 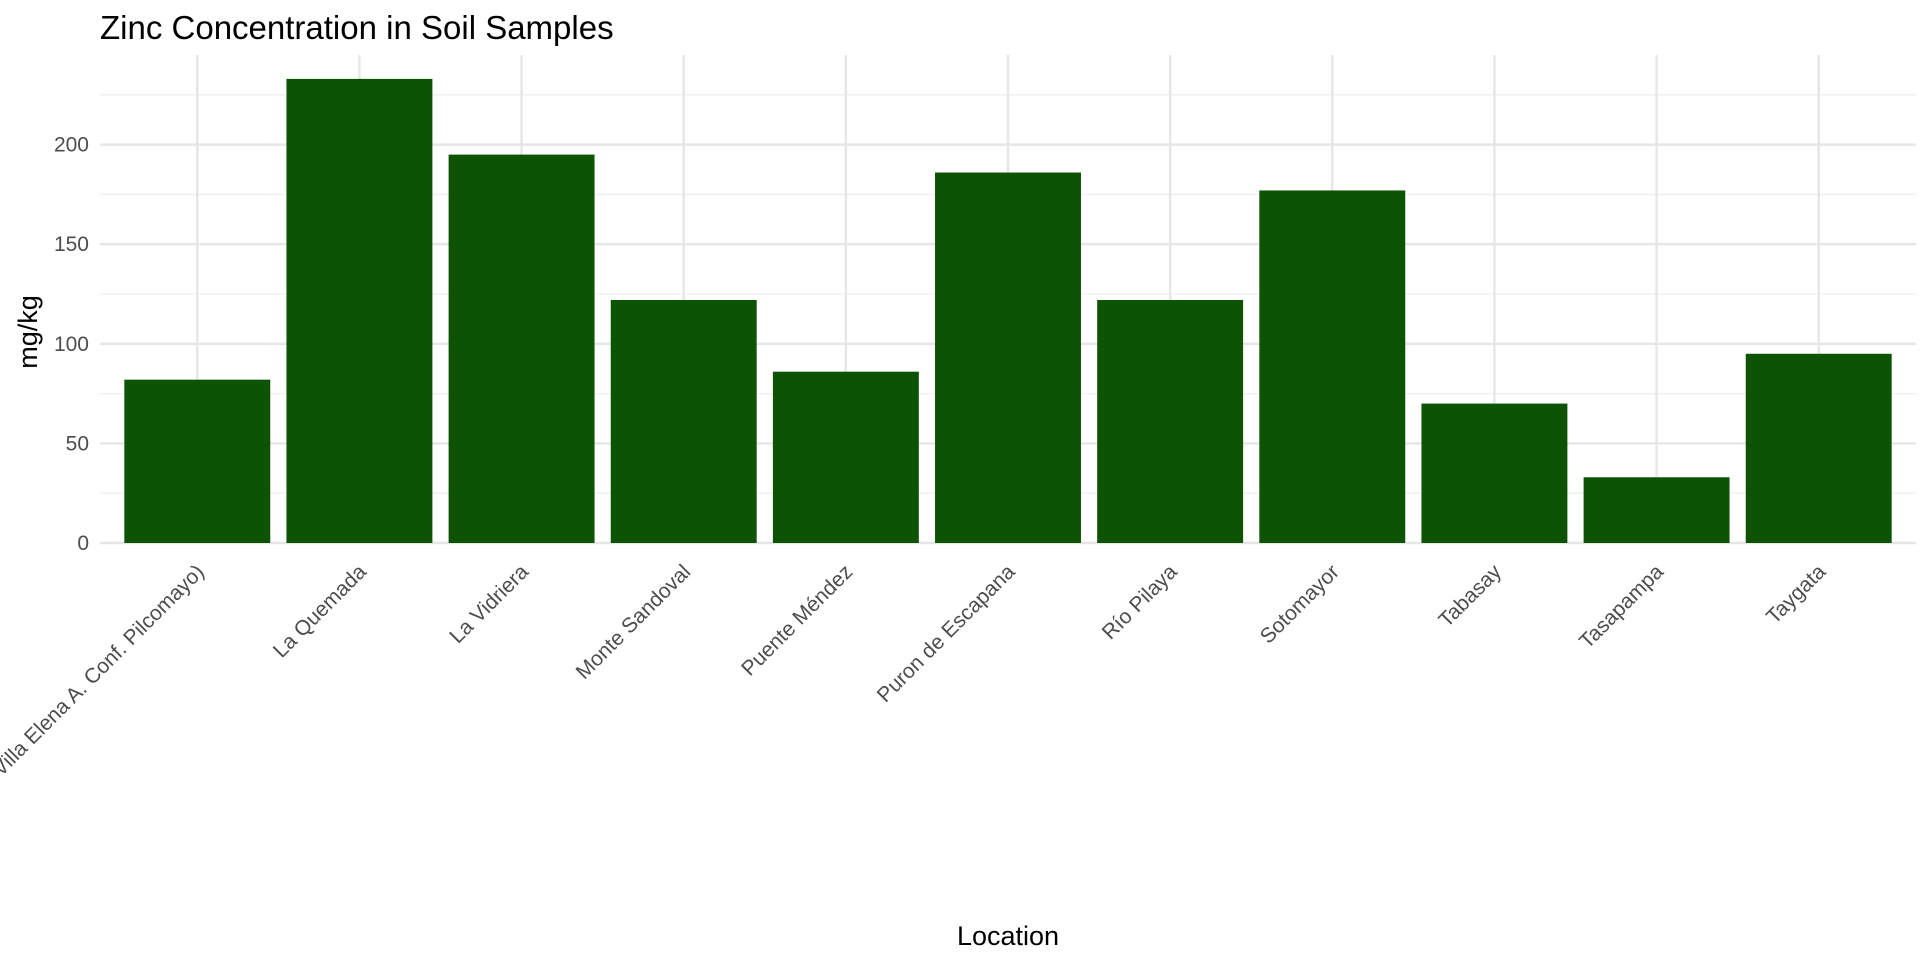 I want to click on x-axis-title: Location, so click(x=1008, y=936).